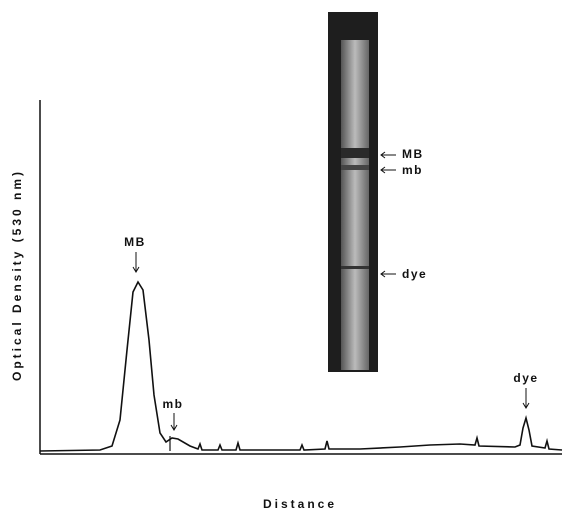 This screenshot has height=516, width=572. Describe the element at coordinates (173, 404) in the screenshot. I see `peak-label: mb` at that location.